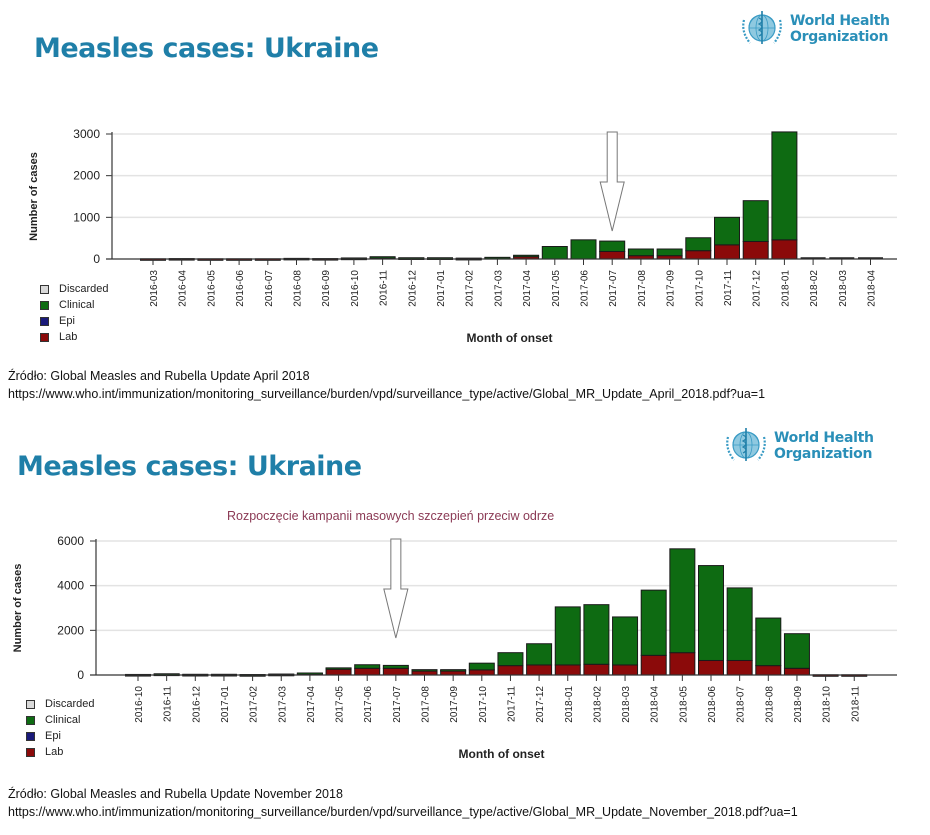 The width and height of the screenshot is (930, 835). I want to click on x-tick-label: 2016-03, so click(154, 288).